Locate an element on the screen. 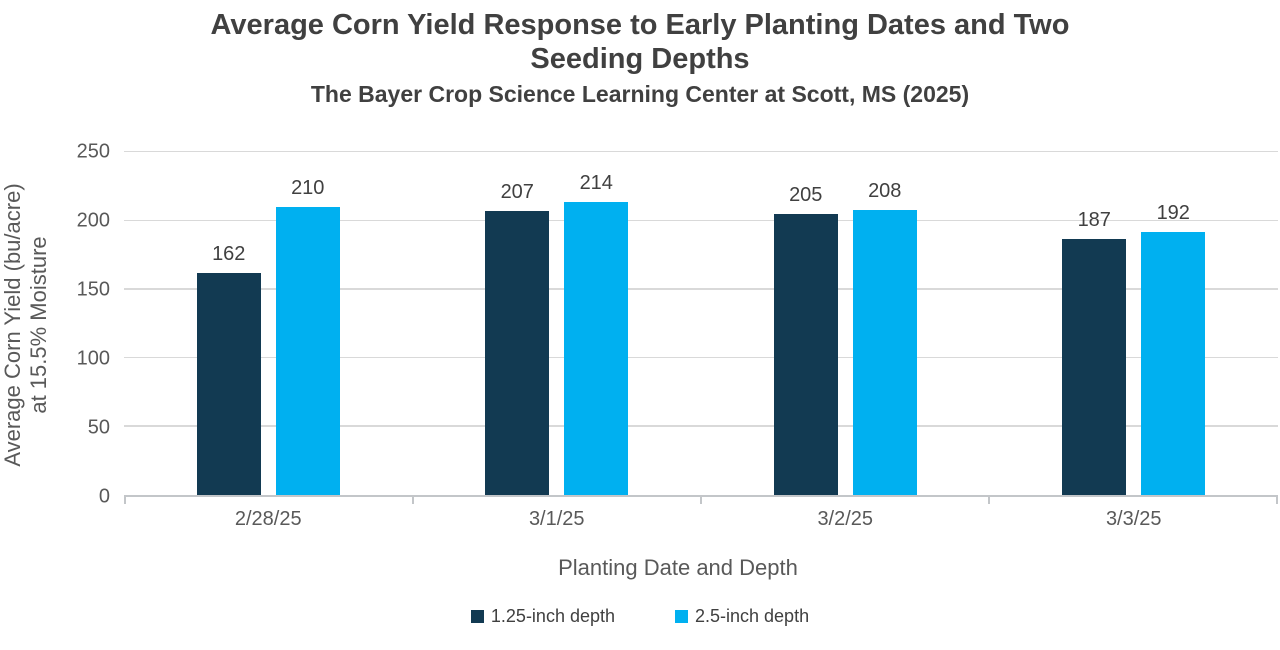 This screenshot has width=1280, height=650. legend-label: 1.25-inch depth is located at coordinates (552, 616).